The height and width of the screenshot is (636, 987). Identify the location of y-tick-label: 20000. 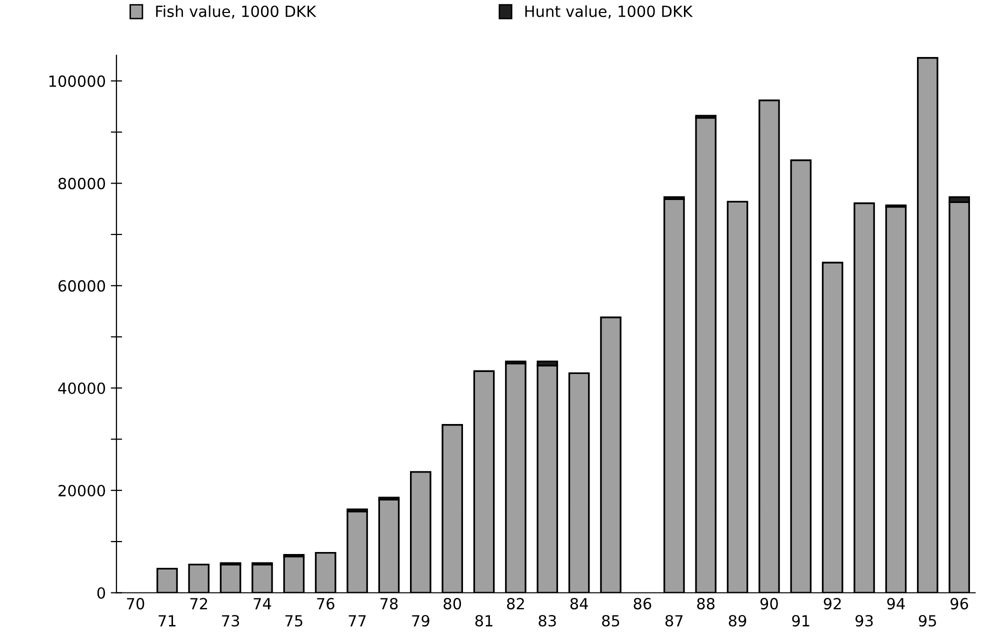
(82, 490).